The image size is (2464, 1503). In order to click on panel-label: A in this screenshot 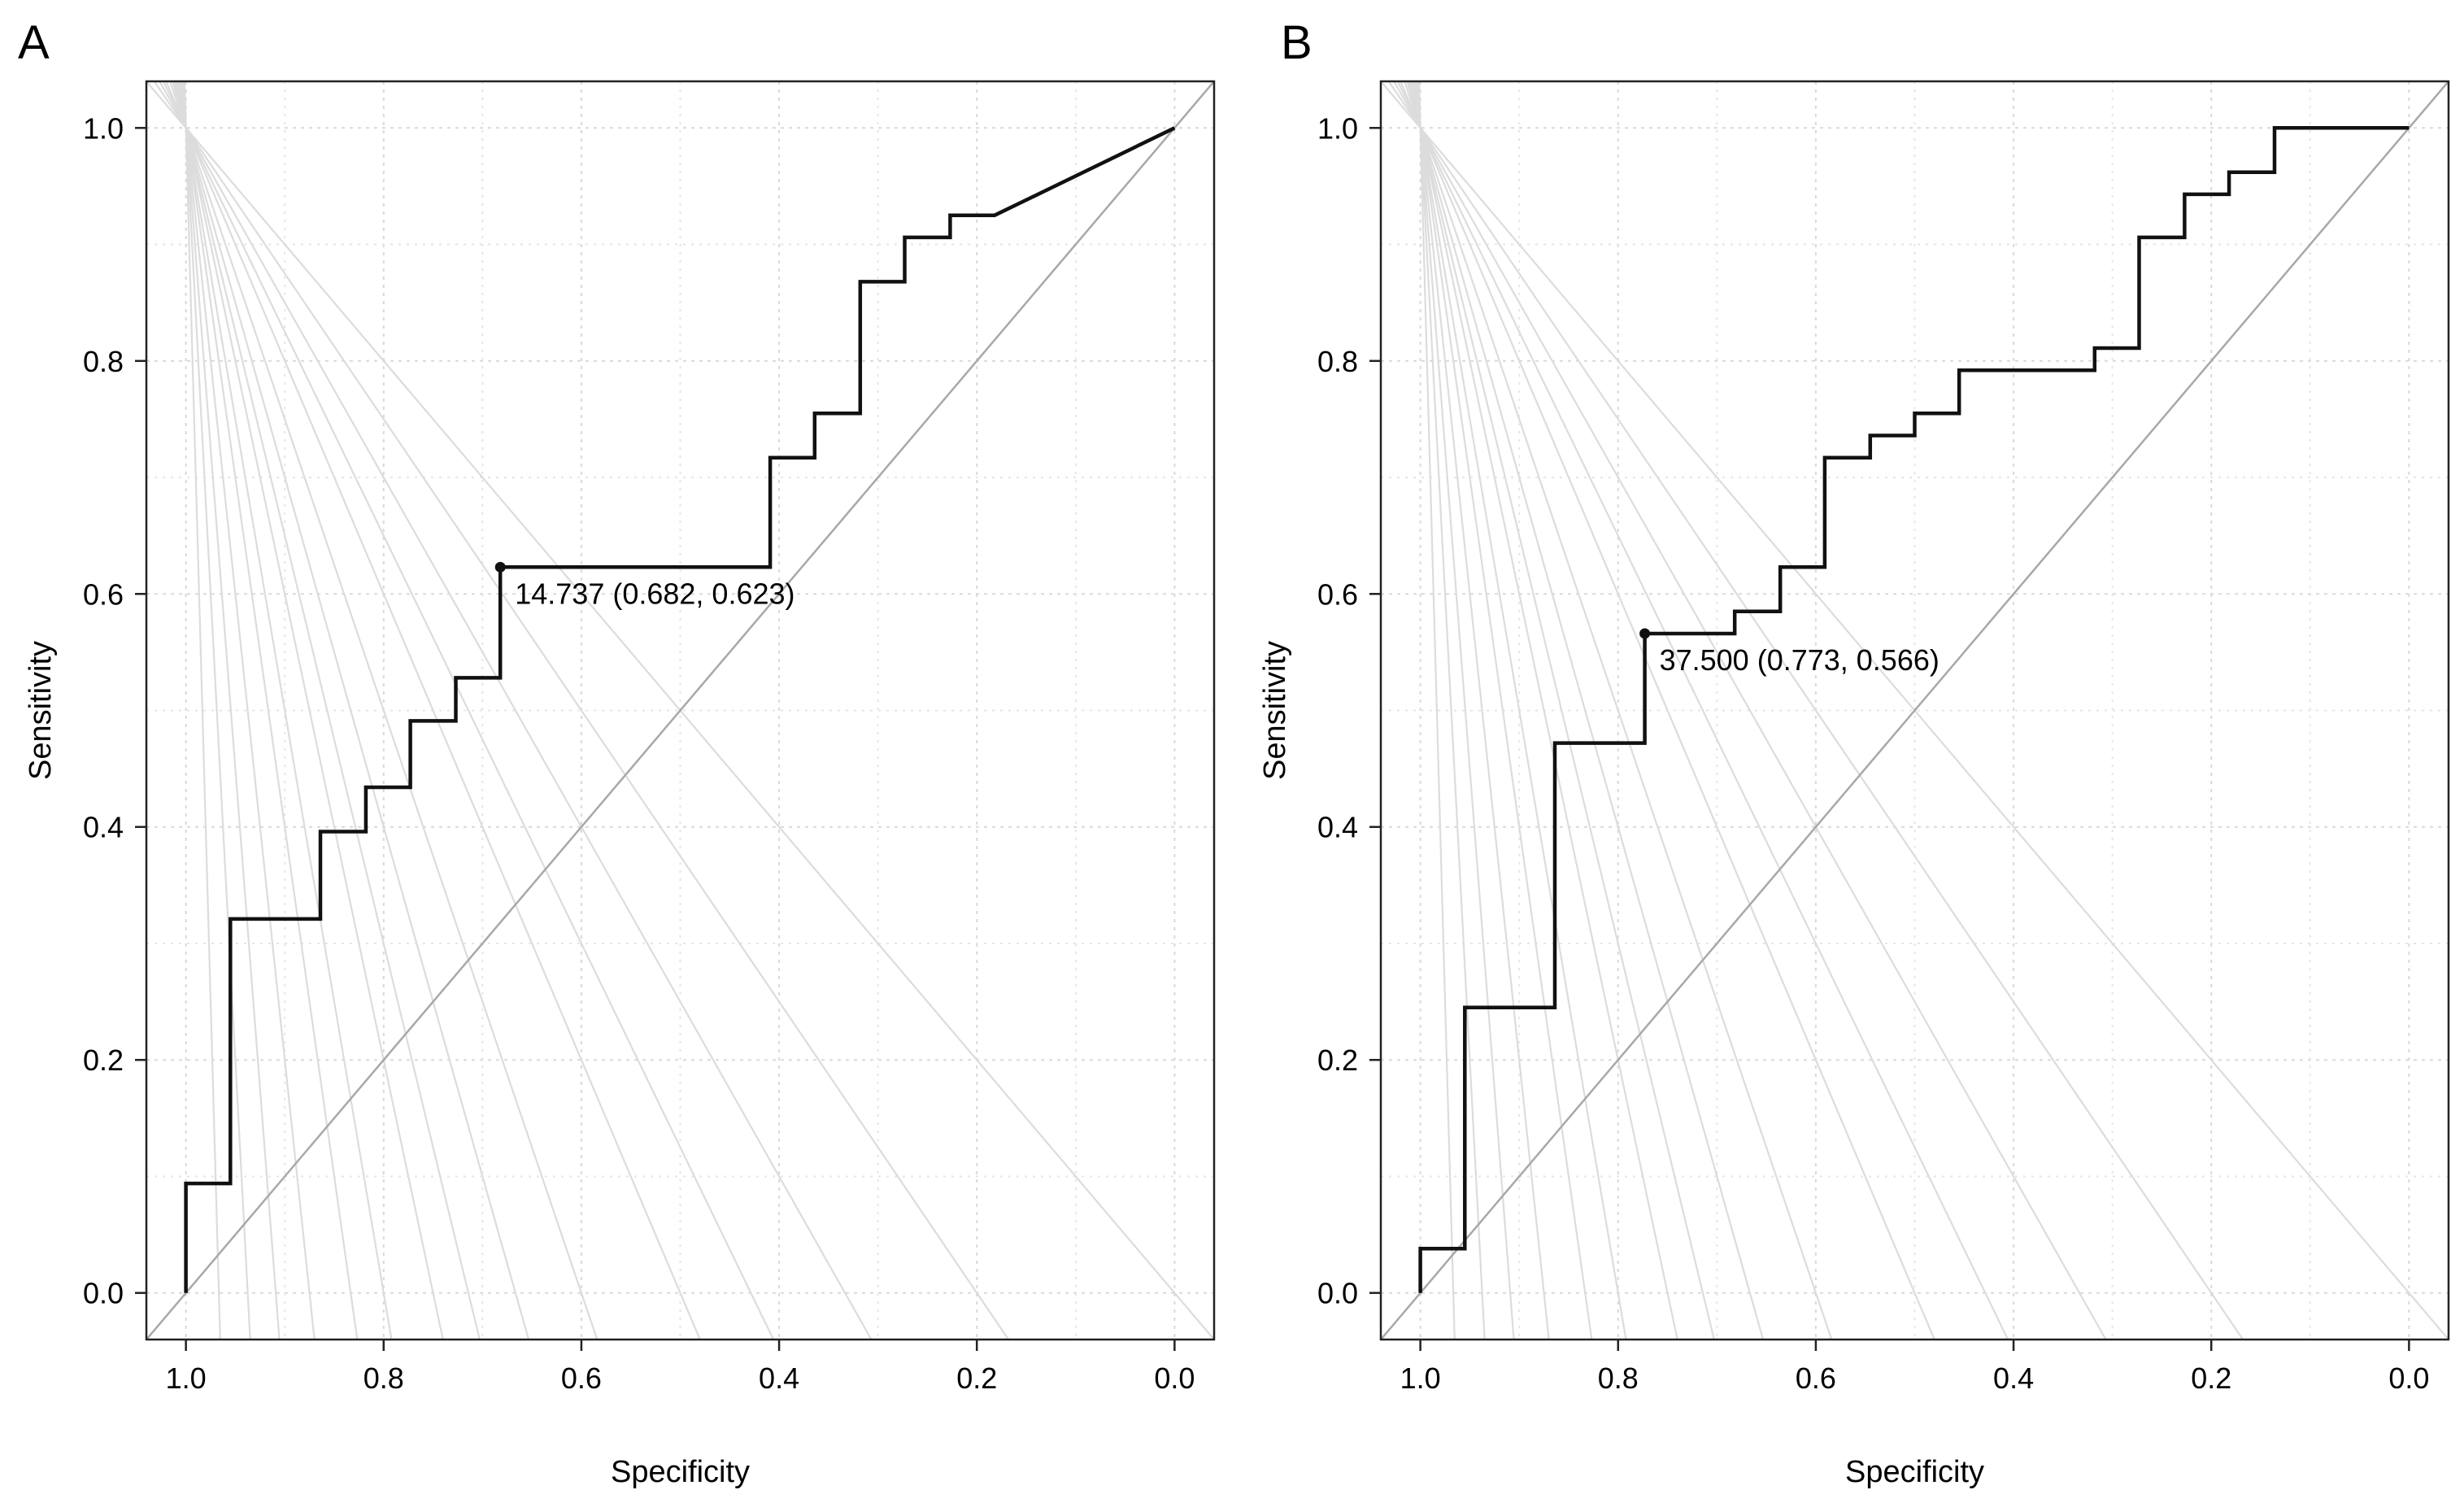, I will do `click(34, 42)`.